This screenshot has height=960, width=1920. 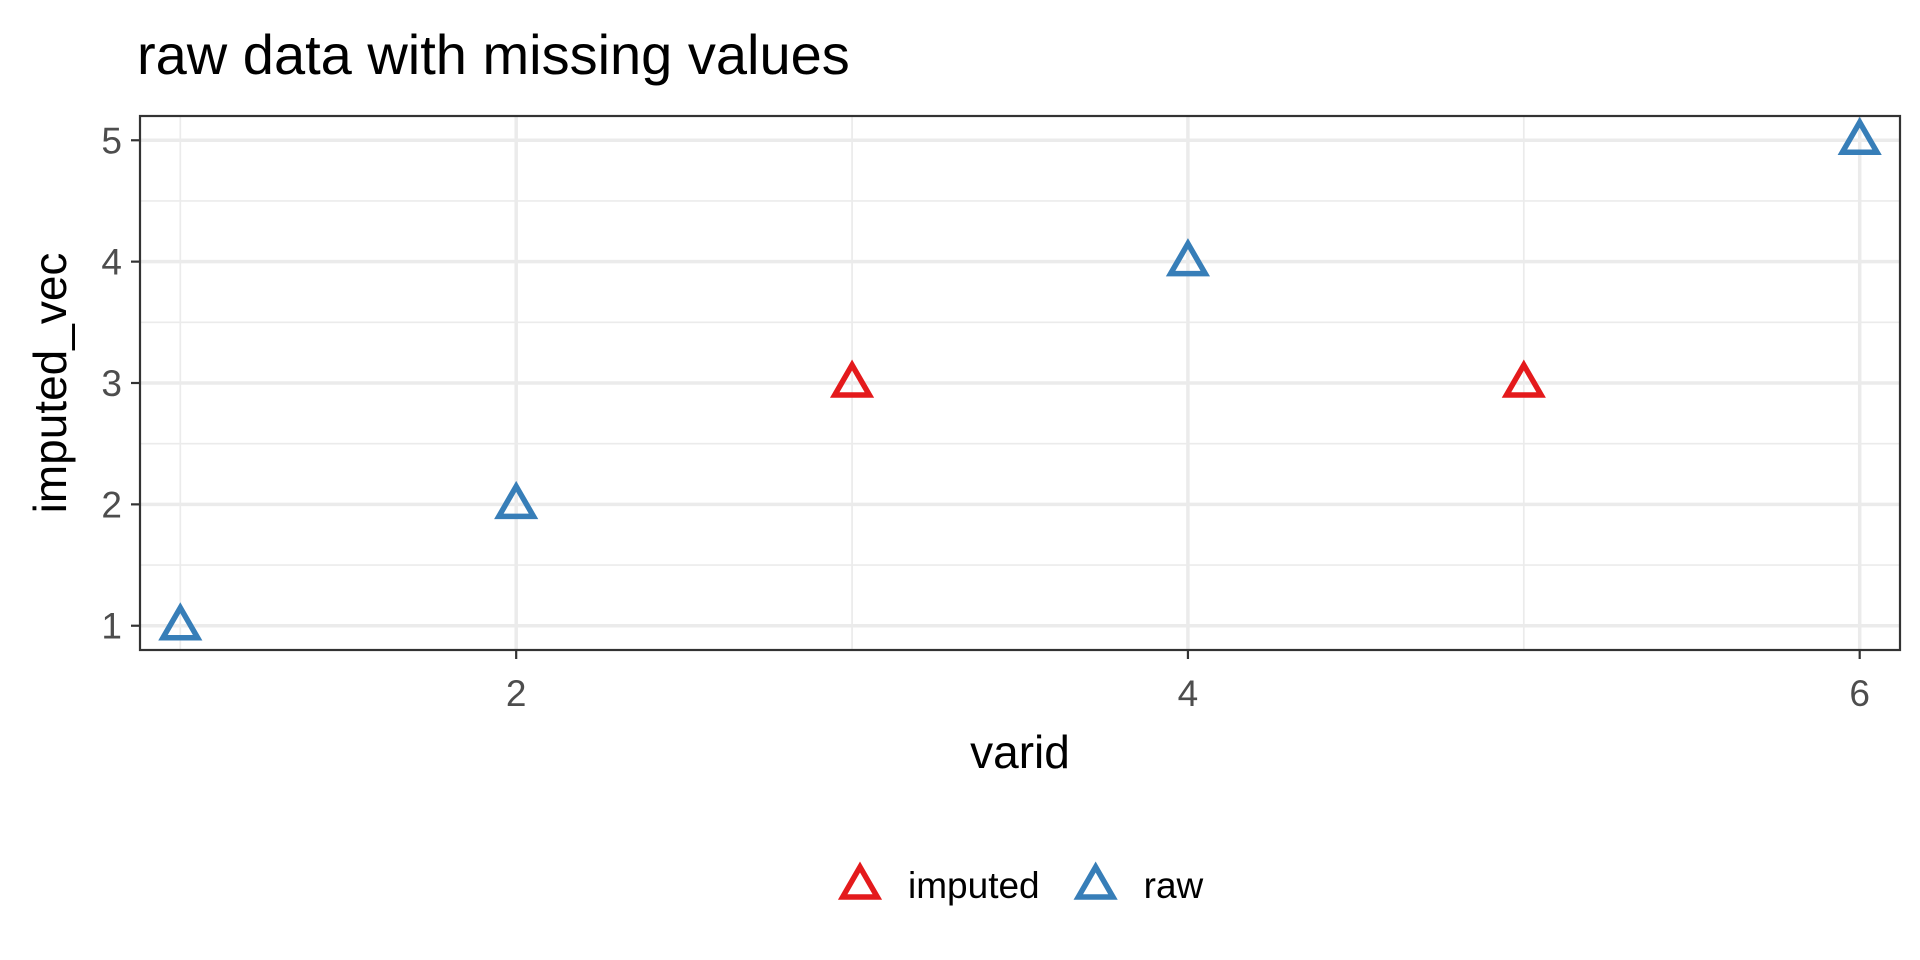 I want to click on legend: imputed raw, so click(x=1020, y=883).